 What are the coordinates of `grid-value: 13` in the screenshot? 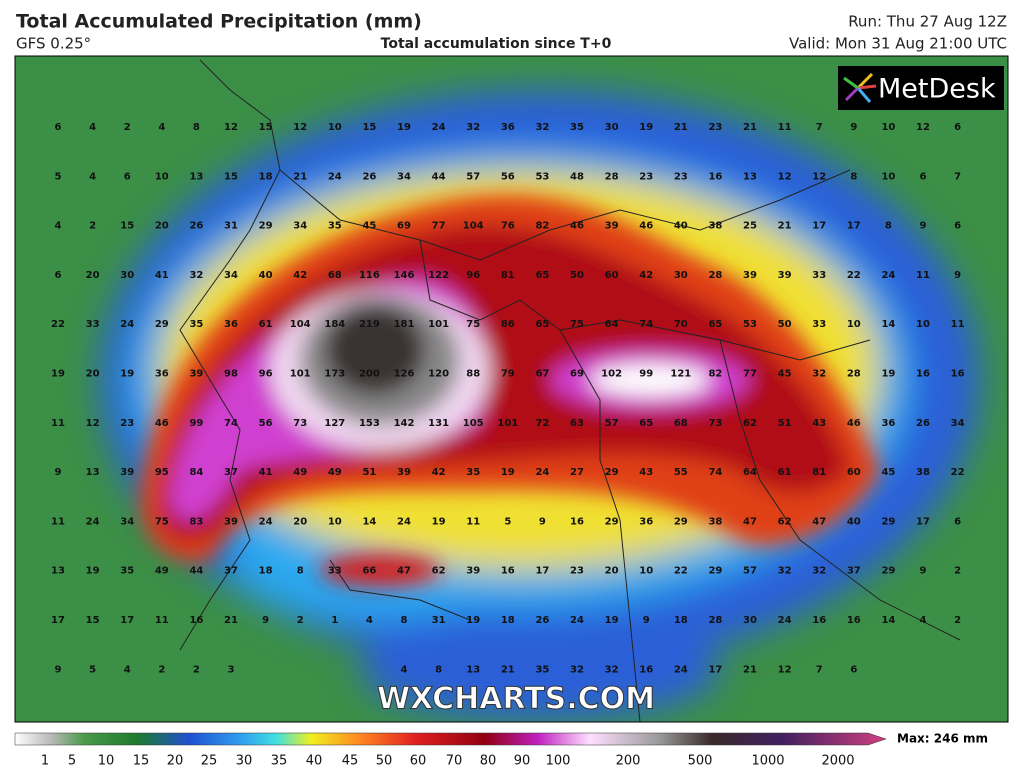 It's located at (58, 571).